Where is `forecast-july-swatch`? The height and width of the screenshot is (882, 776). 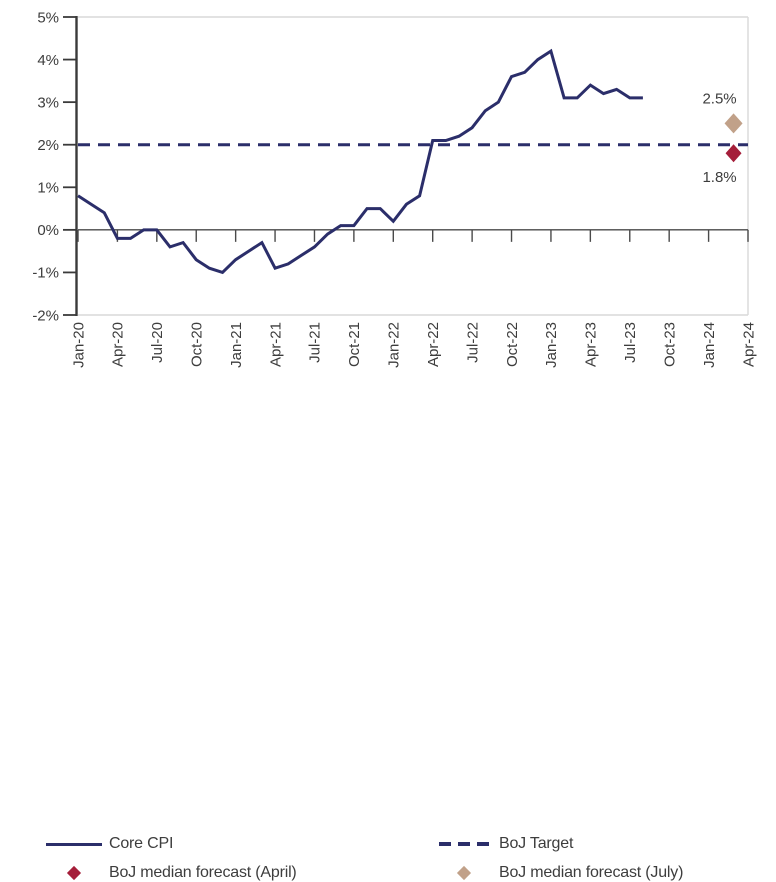 forecast-july-swatch is located at coordinates (464, 873).